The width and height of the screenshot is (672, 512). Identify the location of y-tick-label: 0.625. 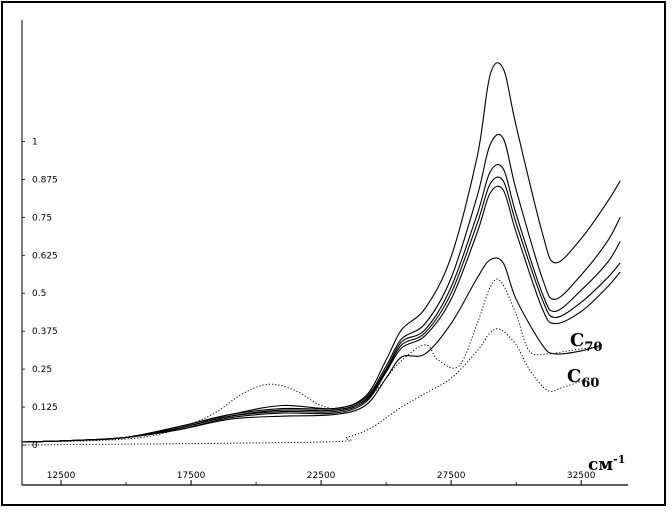
(45, 256).